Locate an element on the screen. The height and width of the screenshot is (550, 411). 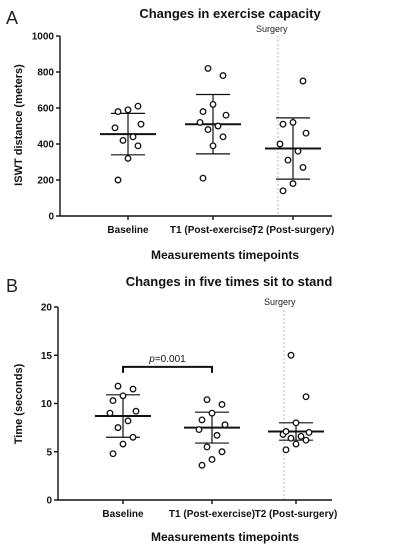
panel-b-x-axis-label: Measurements timepoints is located at coordinates (225, 537).